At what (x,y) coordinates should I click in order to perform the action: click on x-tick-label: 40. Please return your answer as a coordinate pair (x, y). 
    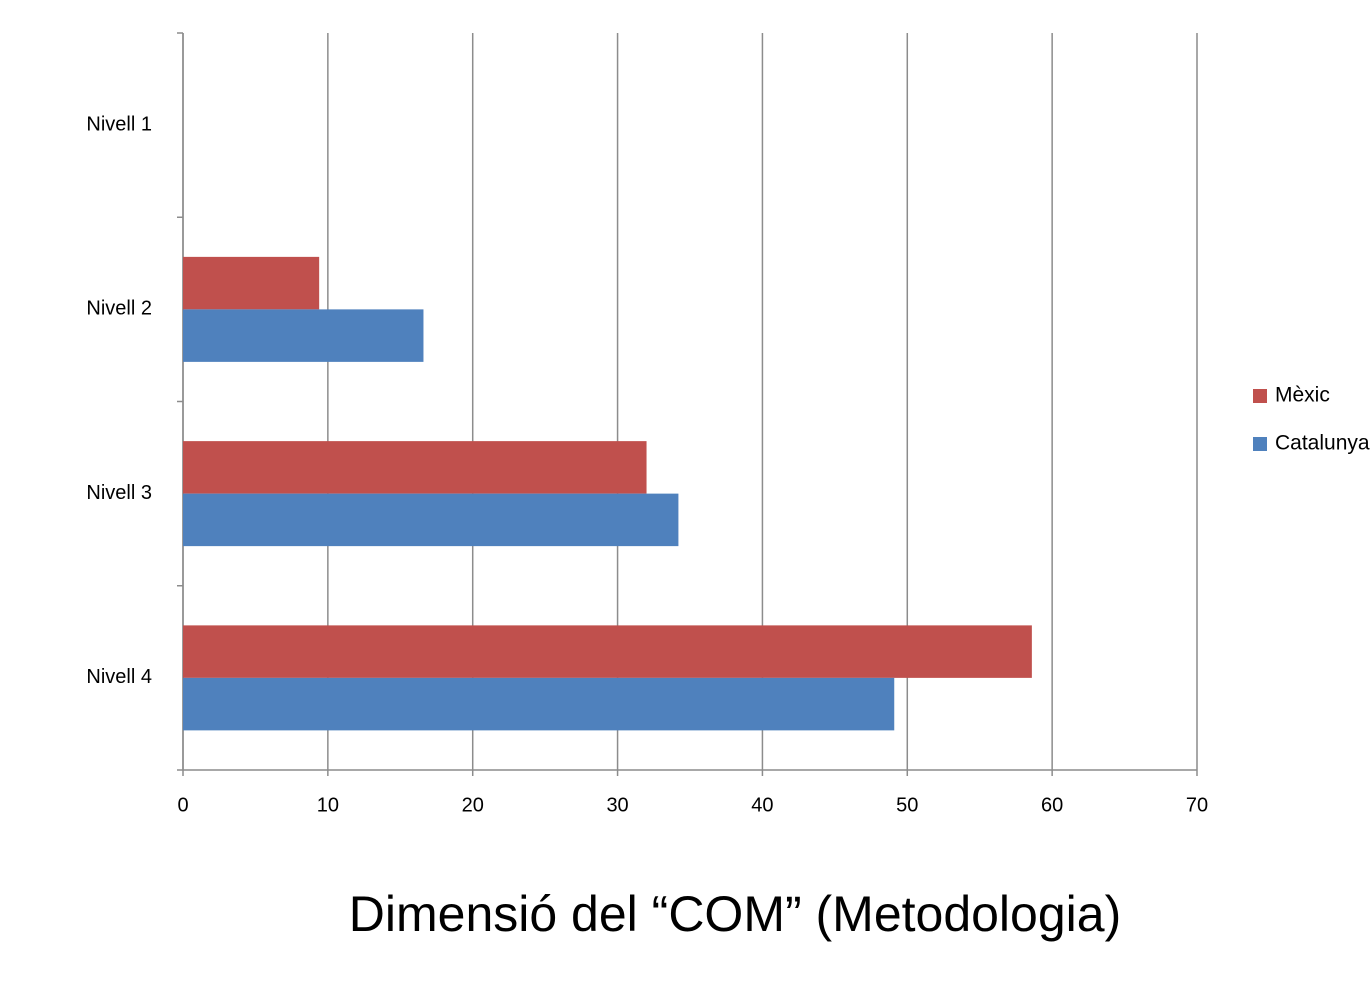
    Looking at the image, I should click on (762, 805).